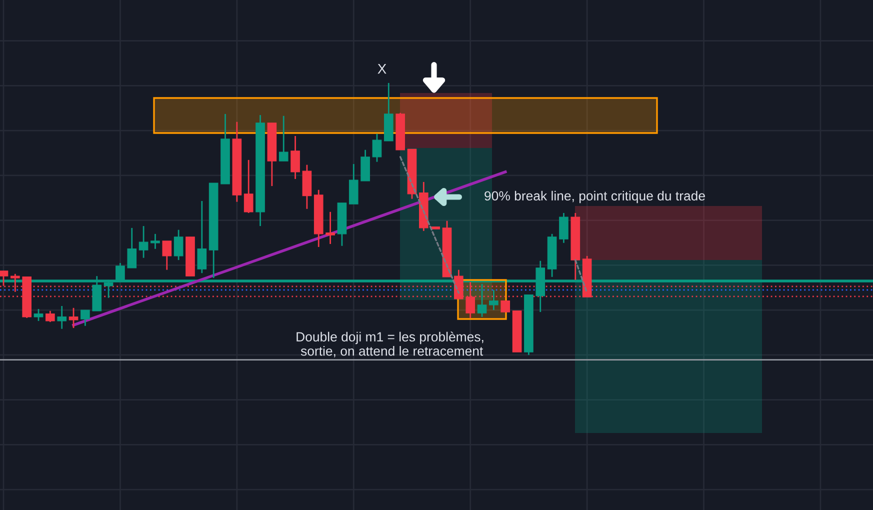 This screenshot has width=873, height=510. I want to click on annotation: Double doji m1 = les problèmes, sortie, on attend le retracement, so click(390, 345).